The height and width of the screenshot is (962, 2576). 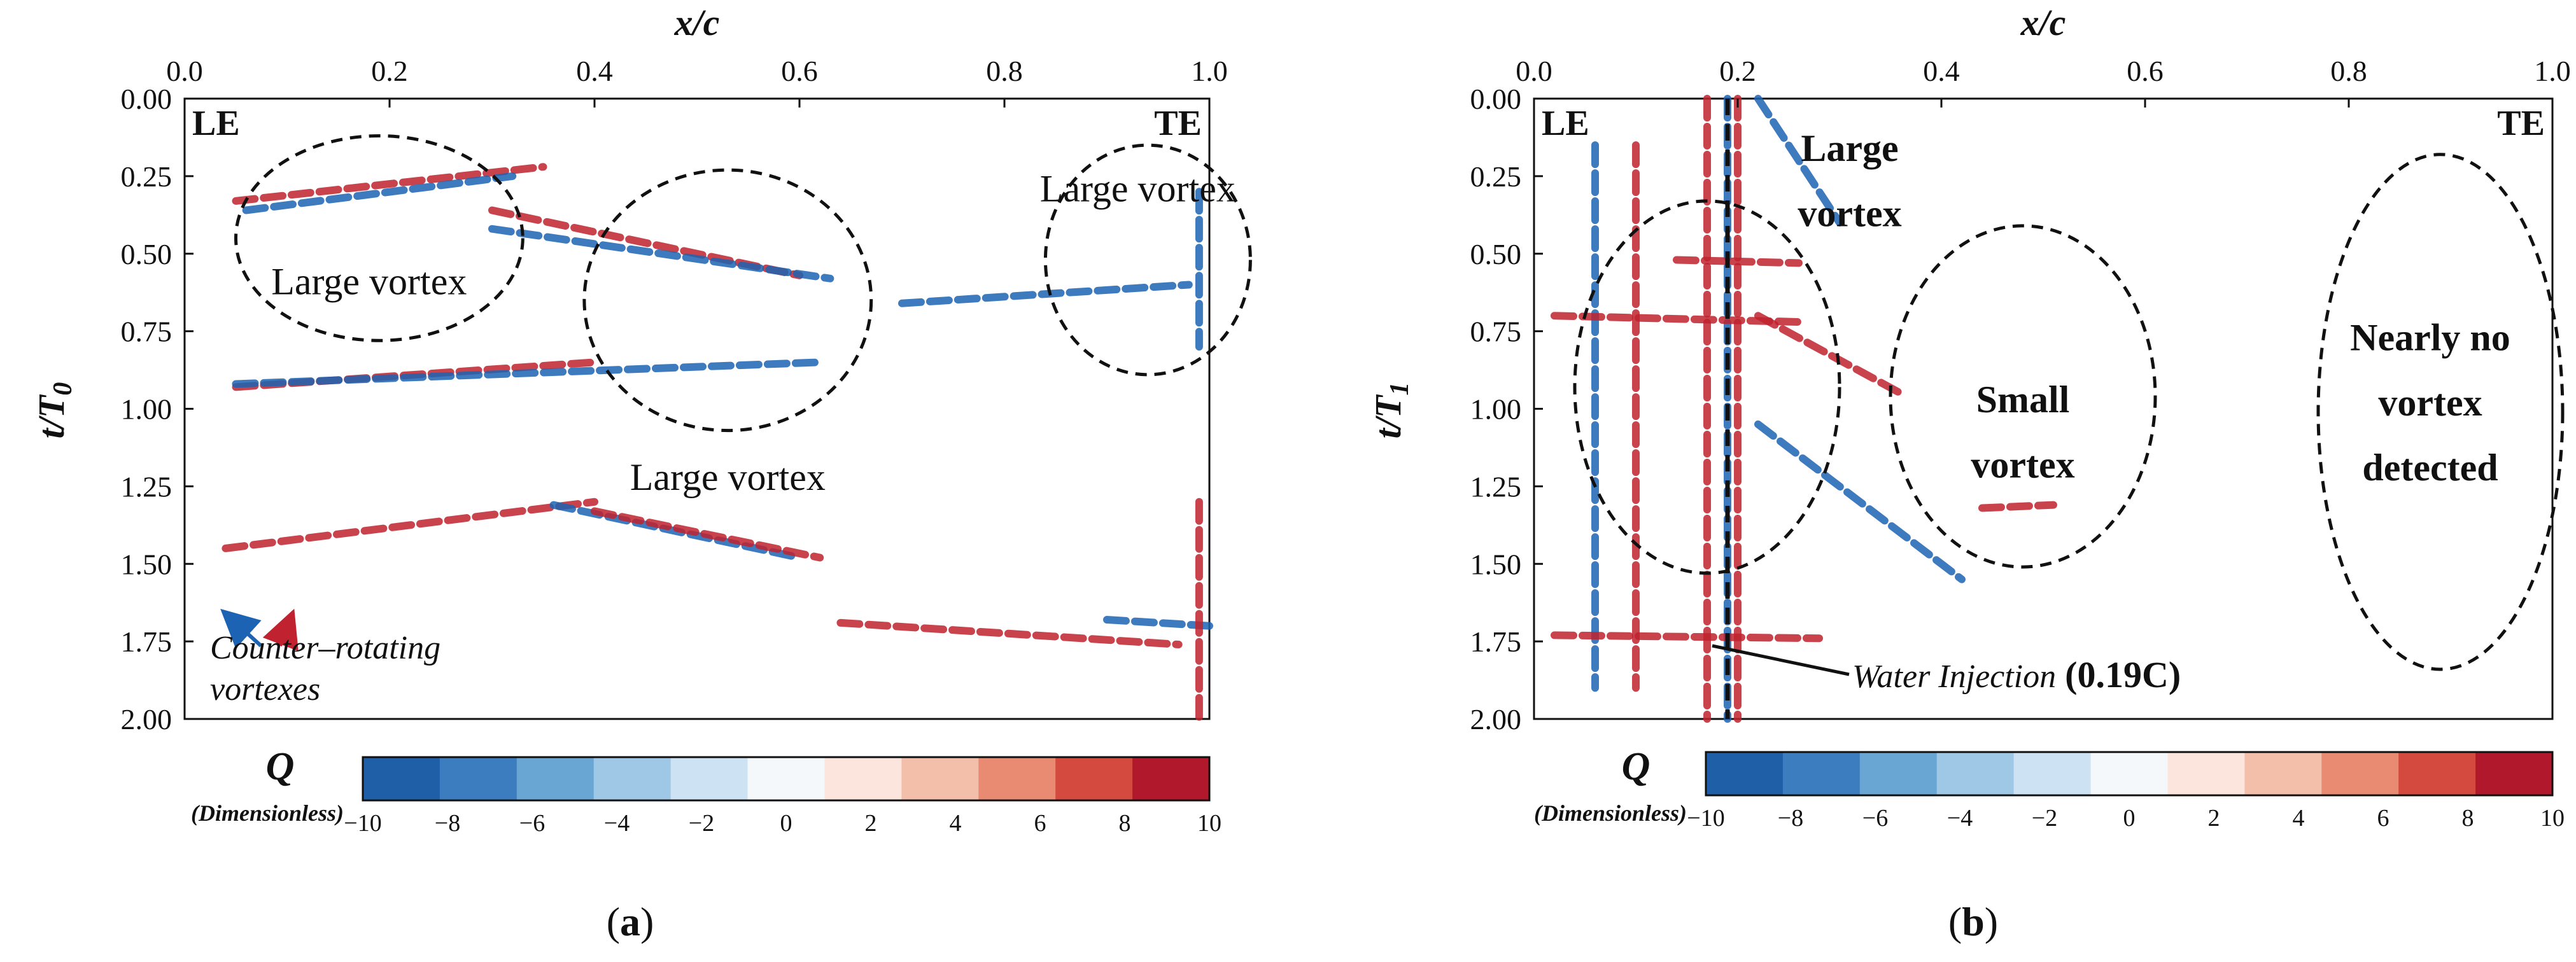 What do you see at coordinates (2441, 412) in the screenshot?
I see `panel-b-region-far-region` at bounding box center [2441, 412].